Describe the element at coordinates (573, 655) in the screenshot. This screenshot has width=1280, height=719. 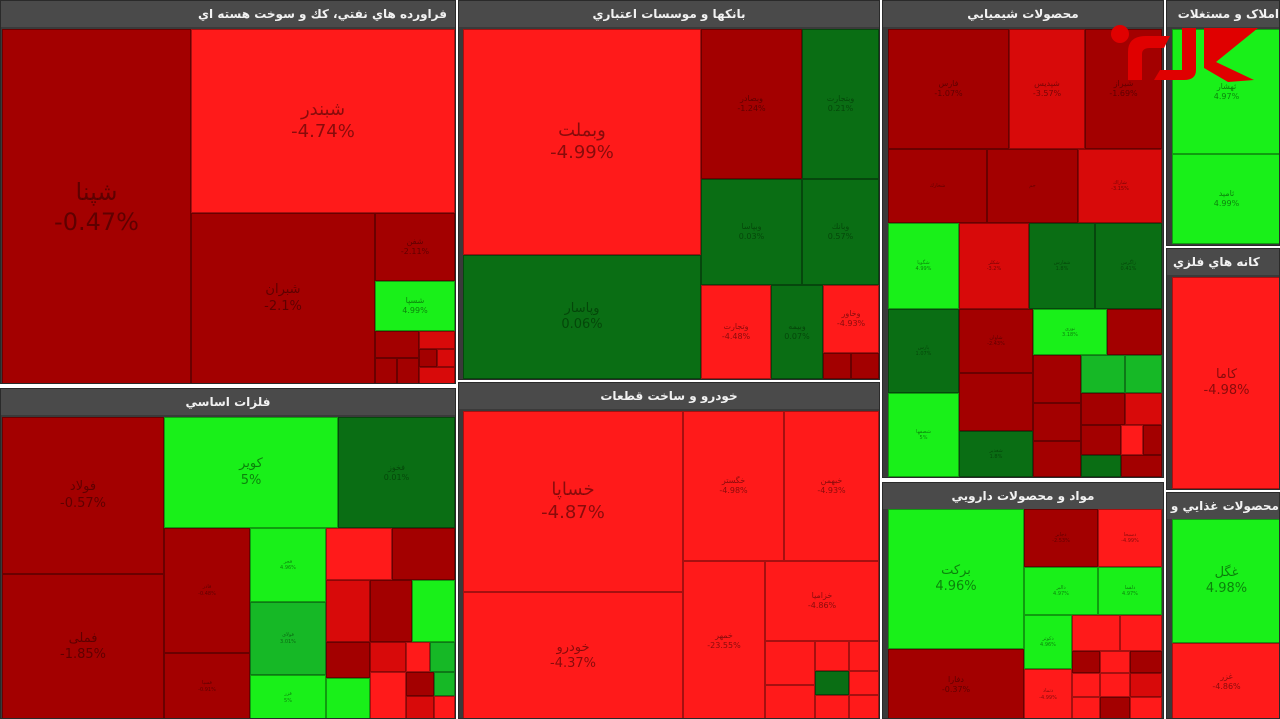
I see `tile-khodro: خودرو -4.37%` at that location.